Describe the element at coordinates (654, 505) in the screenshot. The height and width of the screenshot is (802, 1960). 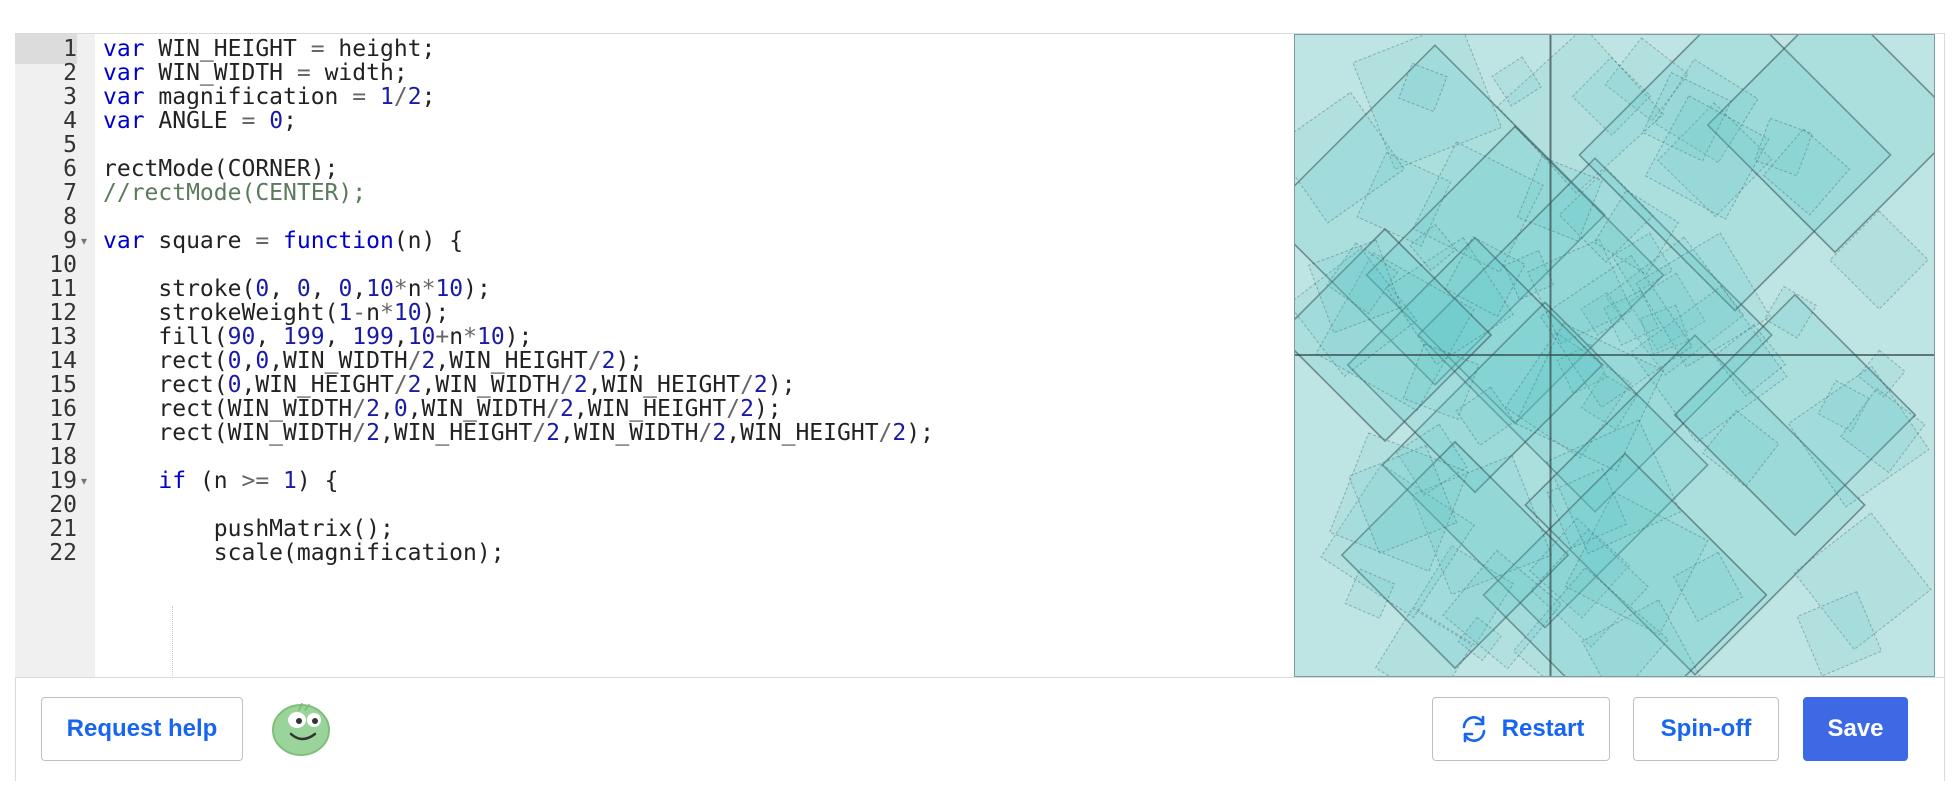
I see `code-line: 20` at that location.